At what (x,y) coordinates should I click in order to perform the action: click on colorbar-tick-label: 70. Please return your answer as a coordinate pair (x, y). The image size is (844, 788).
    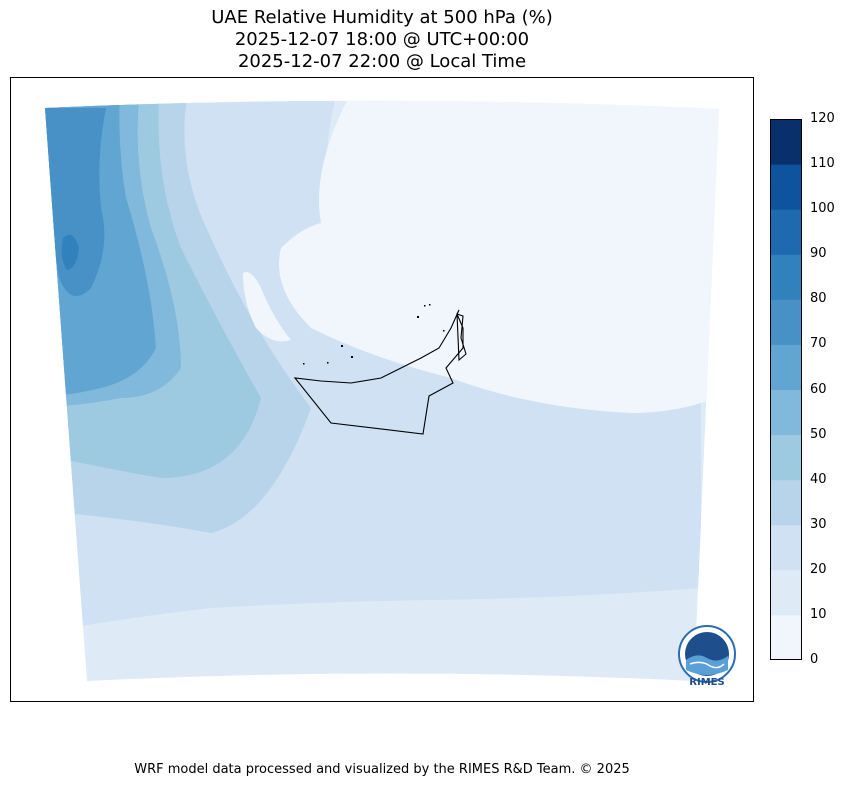
    Looking at the image, I should click on (818, 344).